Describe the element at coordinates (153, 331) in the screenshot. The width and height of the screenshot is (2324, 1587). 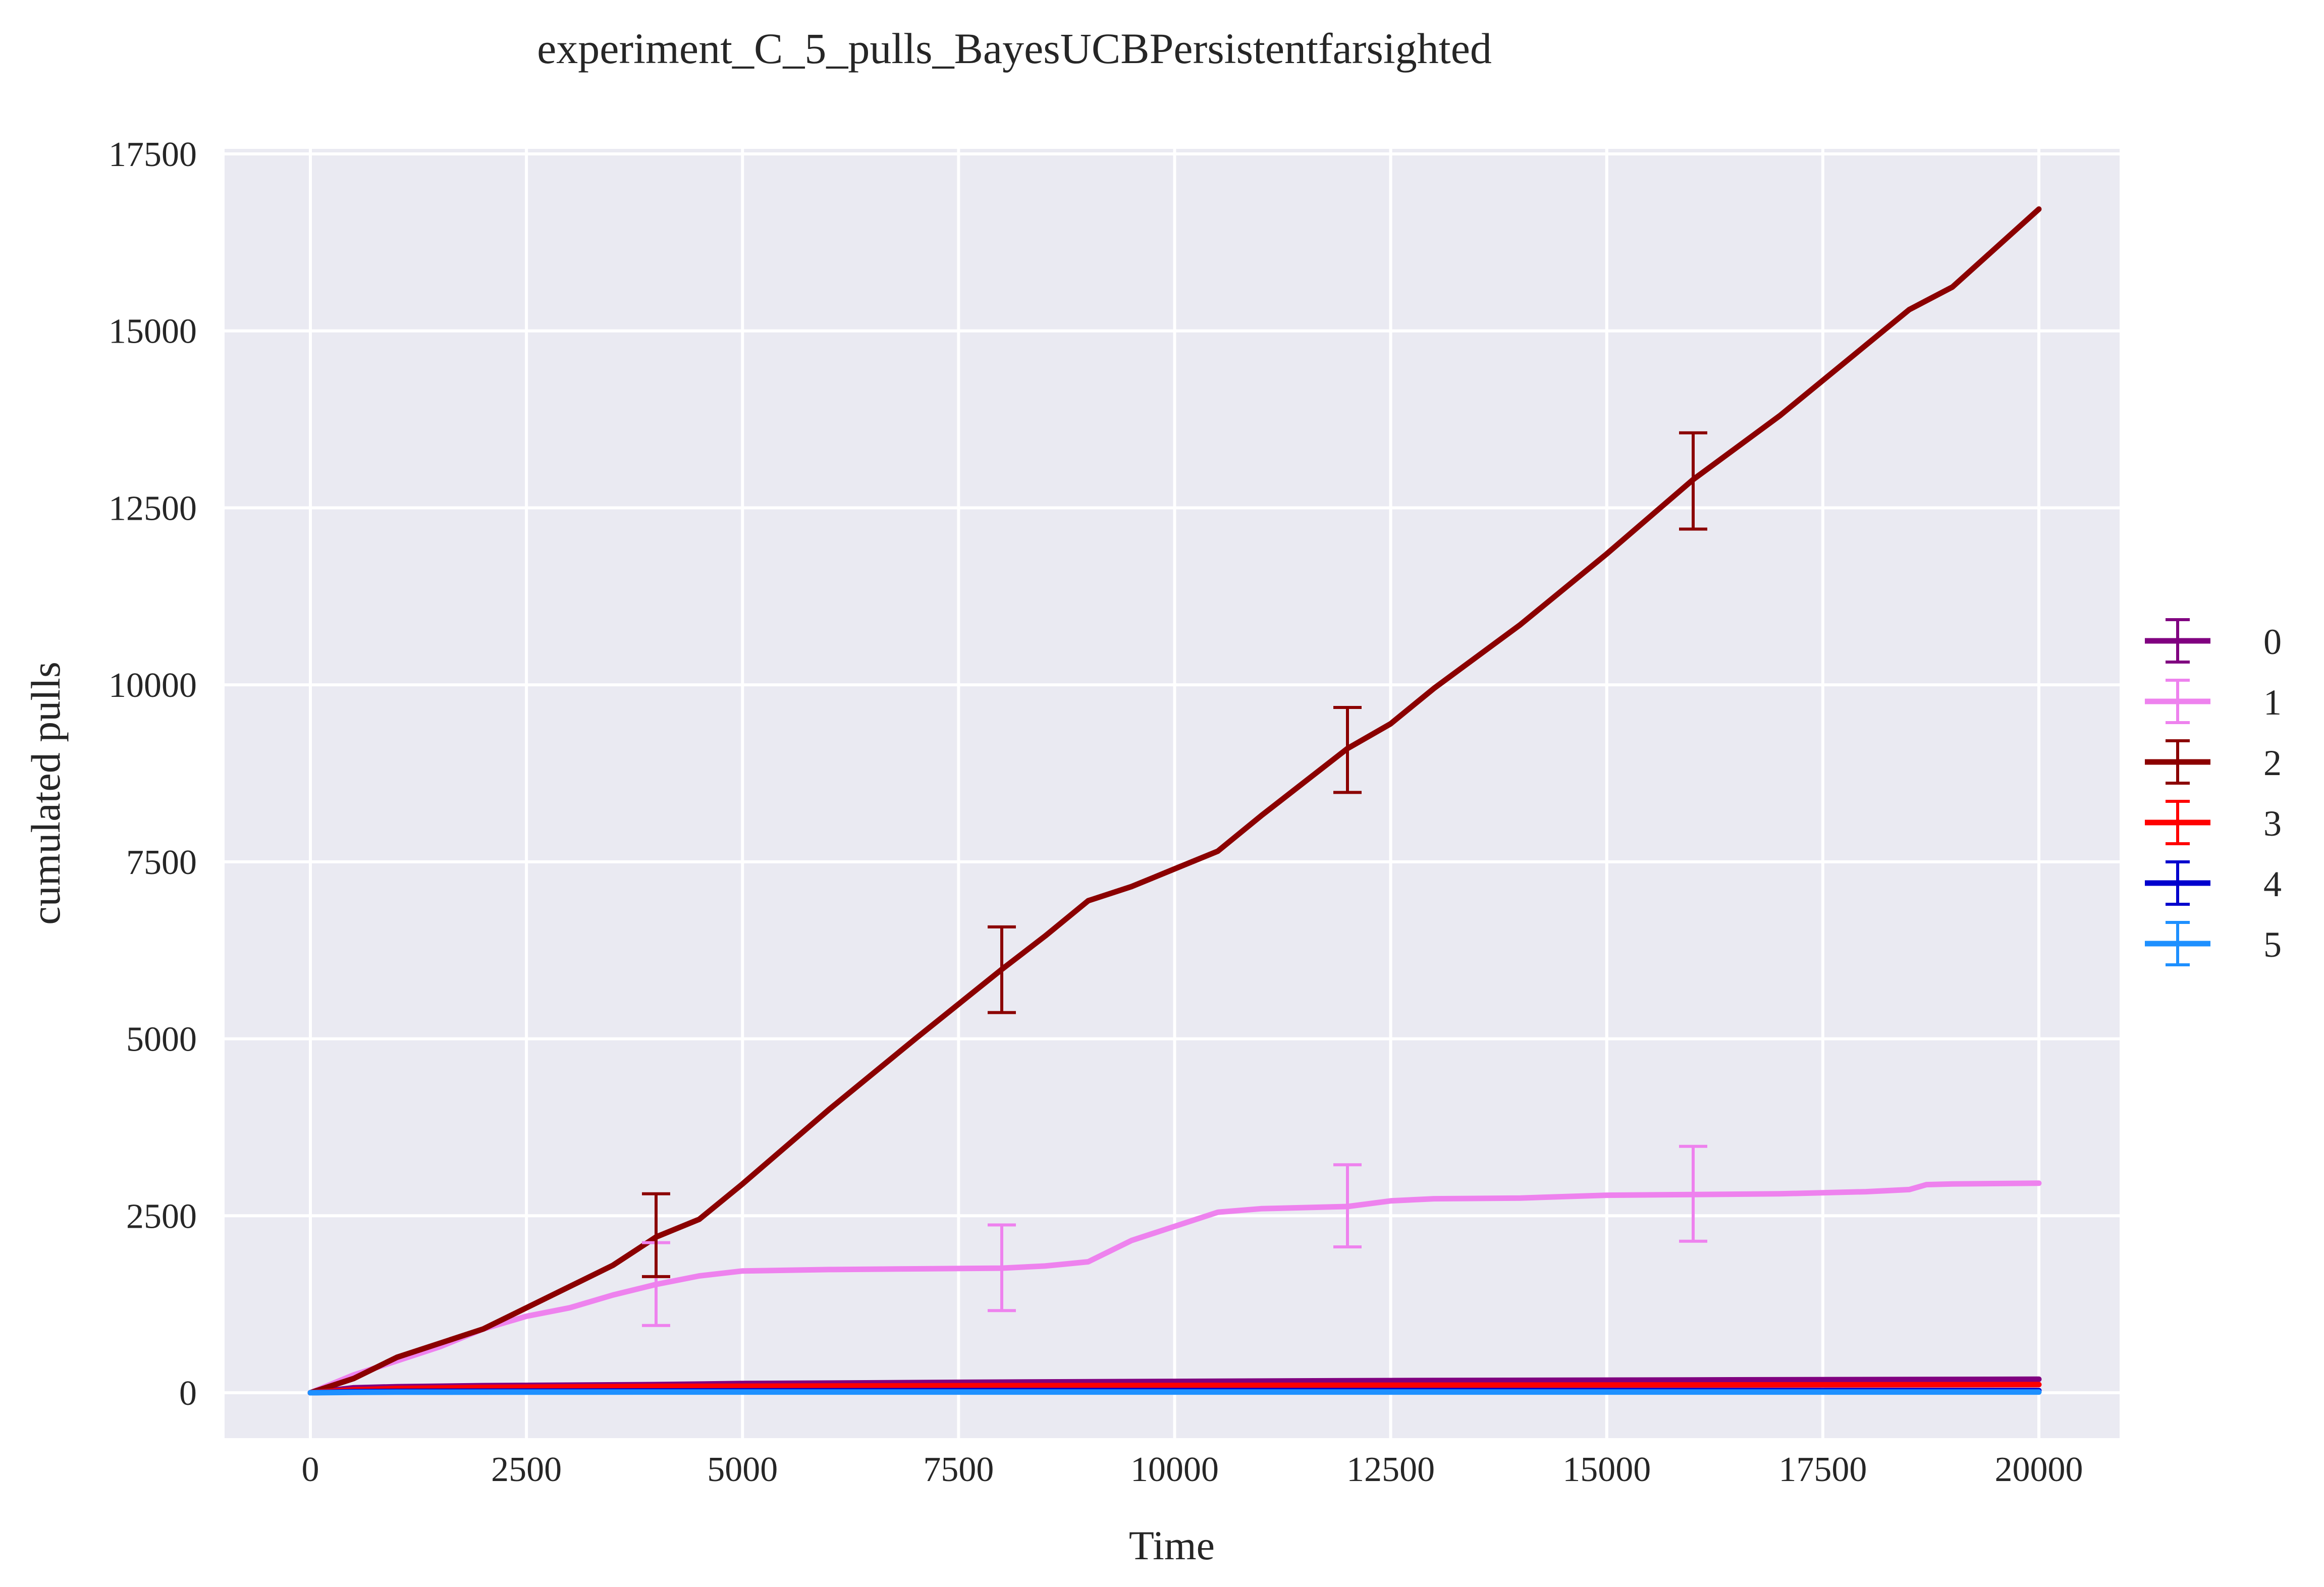
I see `y-tick-label: 15000` at that location.